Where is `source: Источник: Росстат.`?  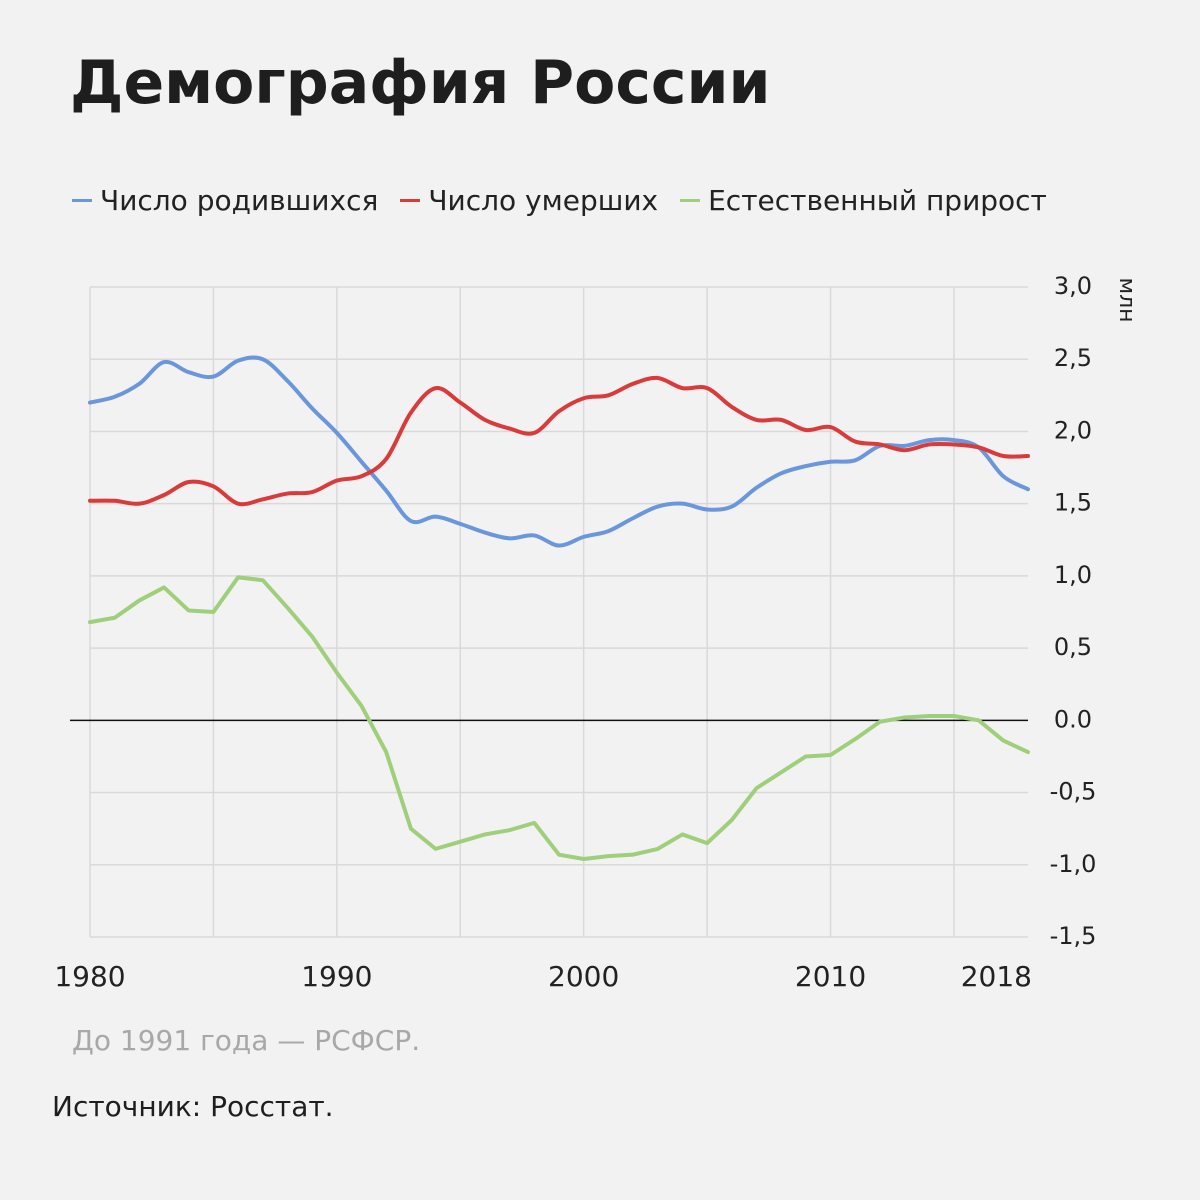
source: Источник: Росстат. is located at coordinates (193, 1106).